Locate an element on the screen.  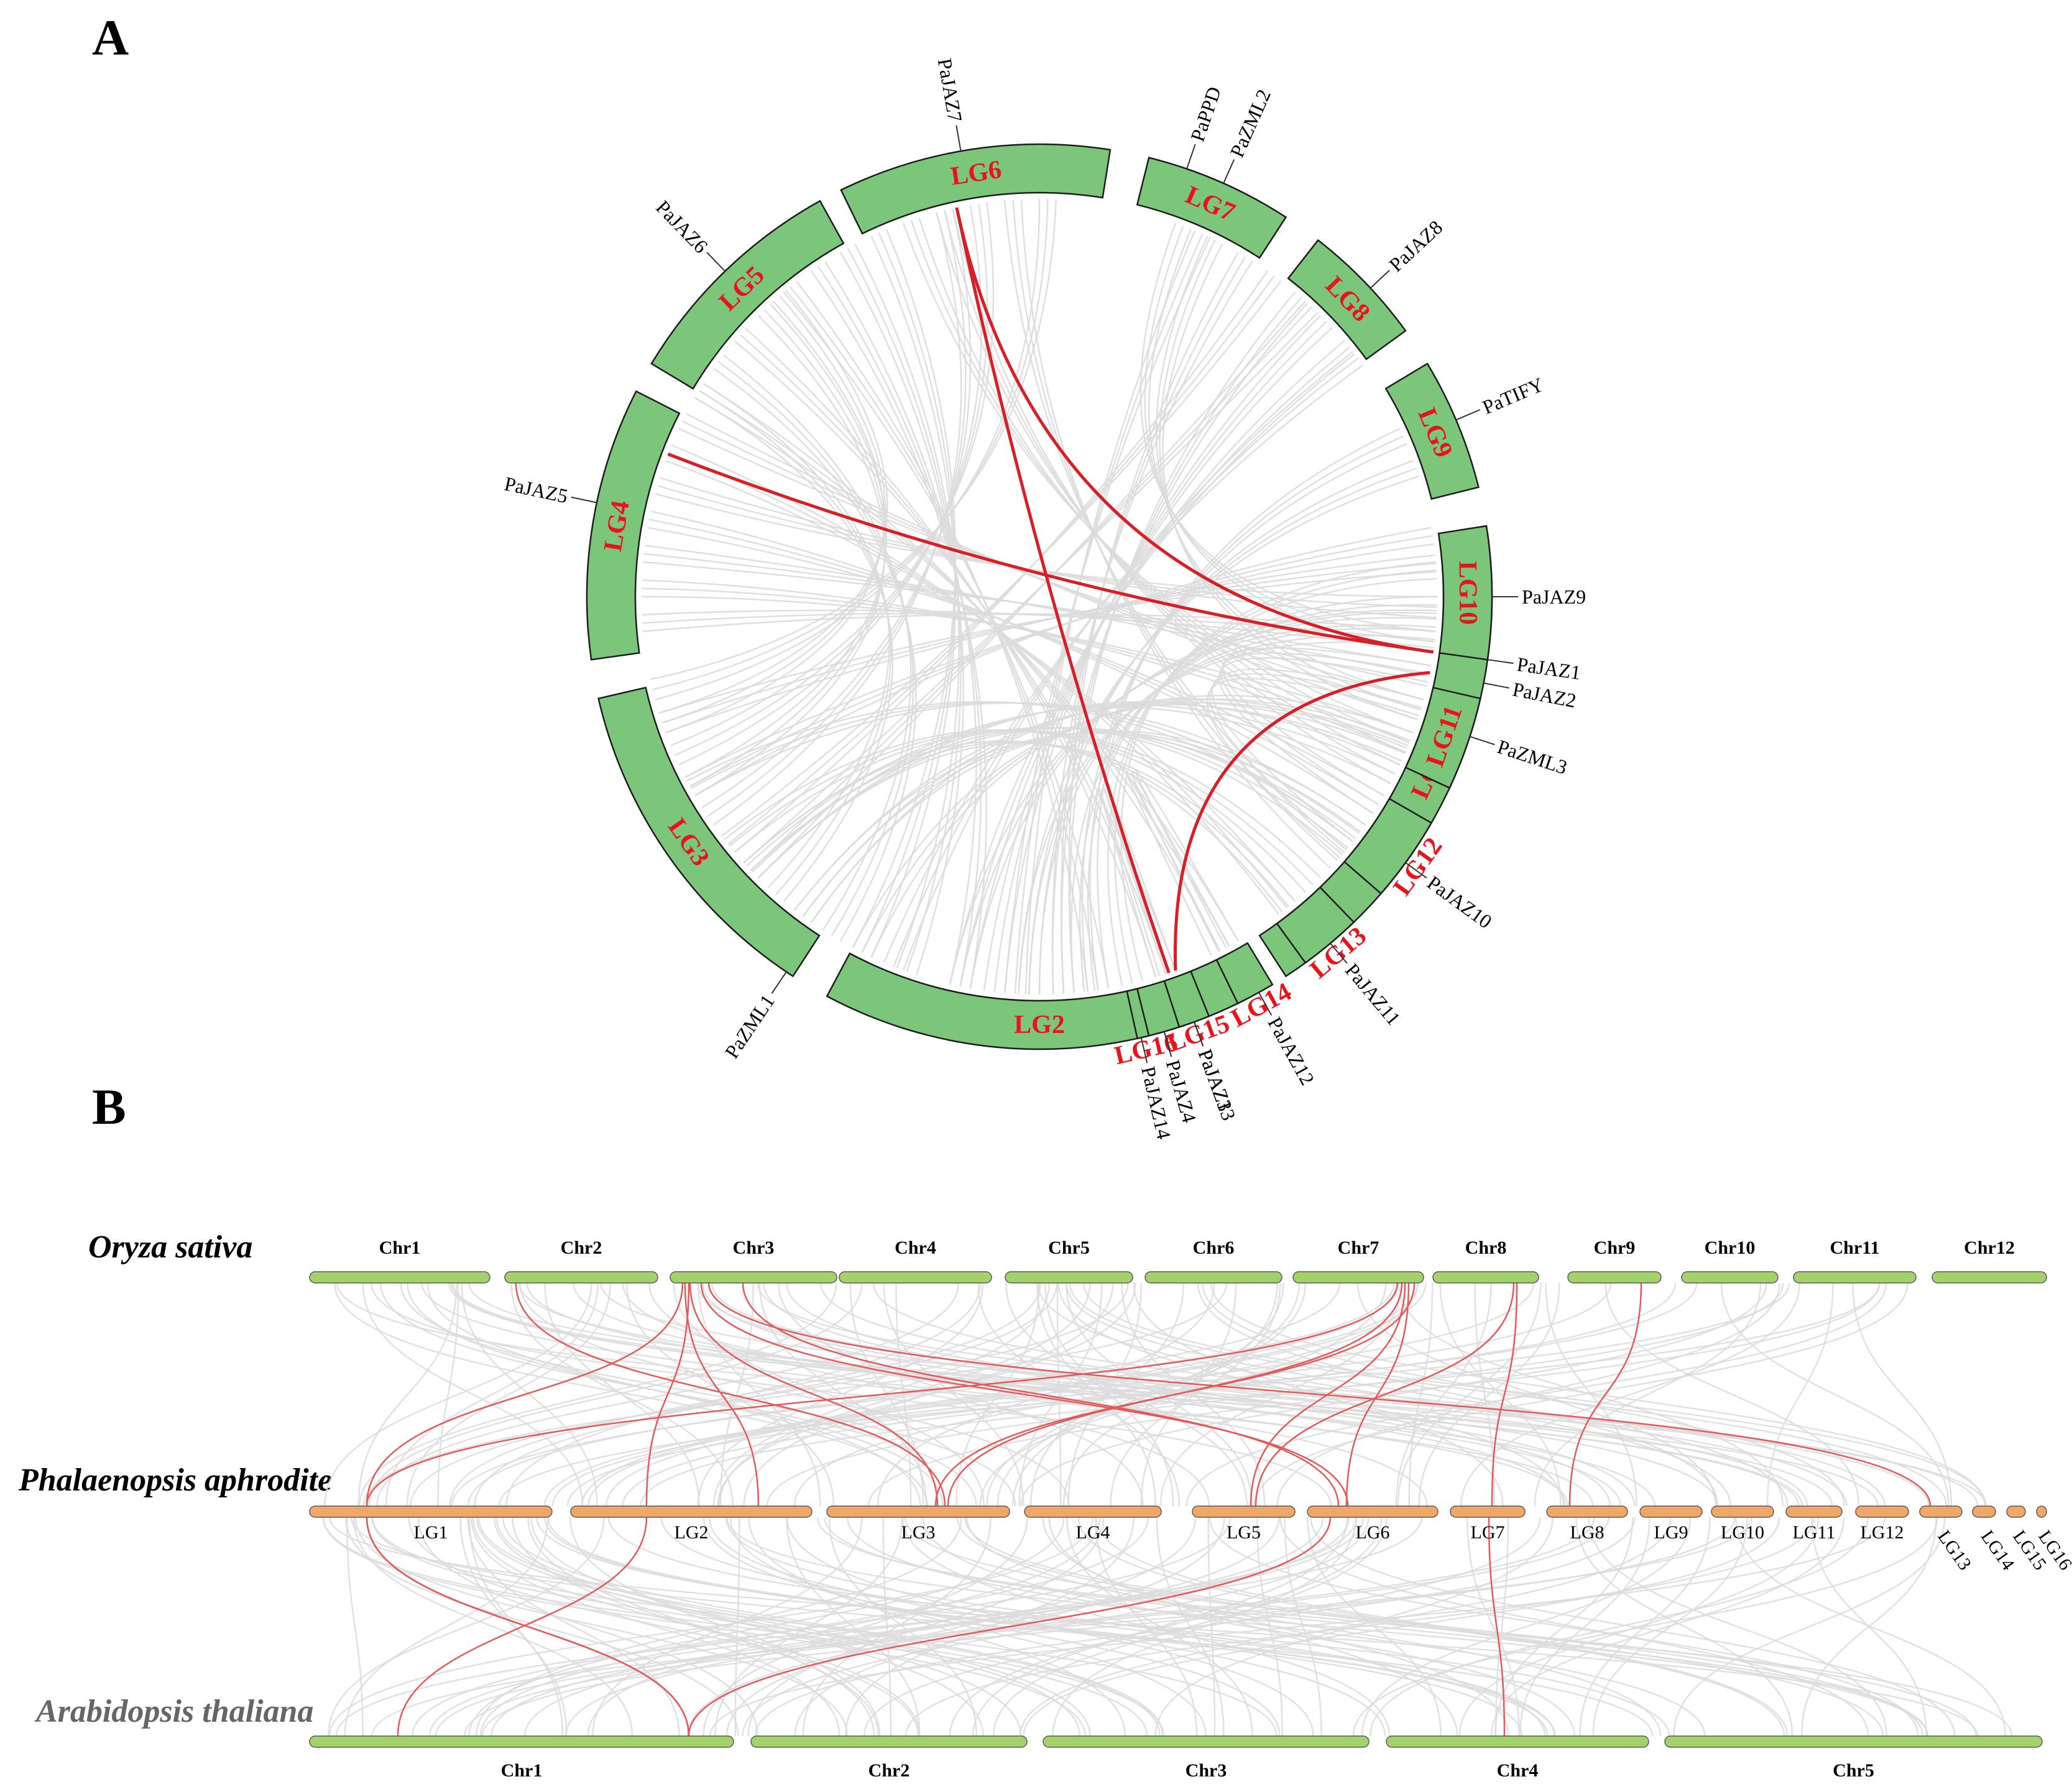
phalaenopsis-bar-lg12 is located at coordinates (1882, 1511).